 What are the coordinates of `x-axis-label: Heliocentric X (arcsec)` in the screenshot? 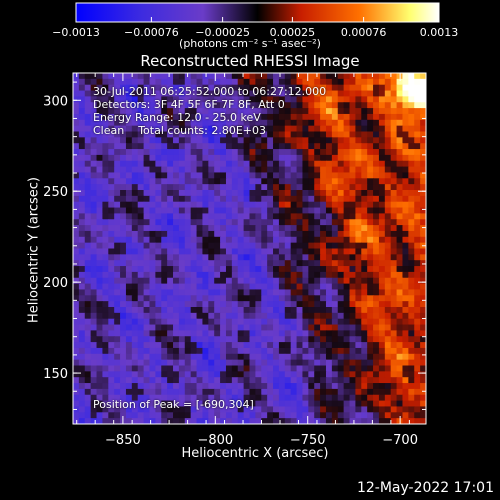 It's located at (255, 453).